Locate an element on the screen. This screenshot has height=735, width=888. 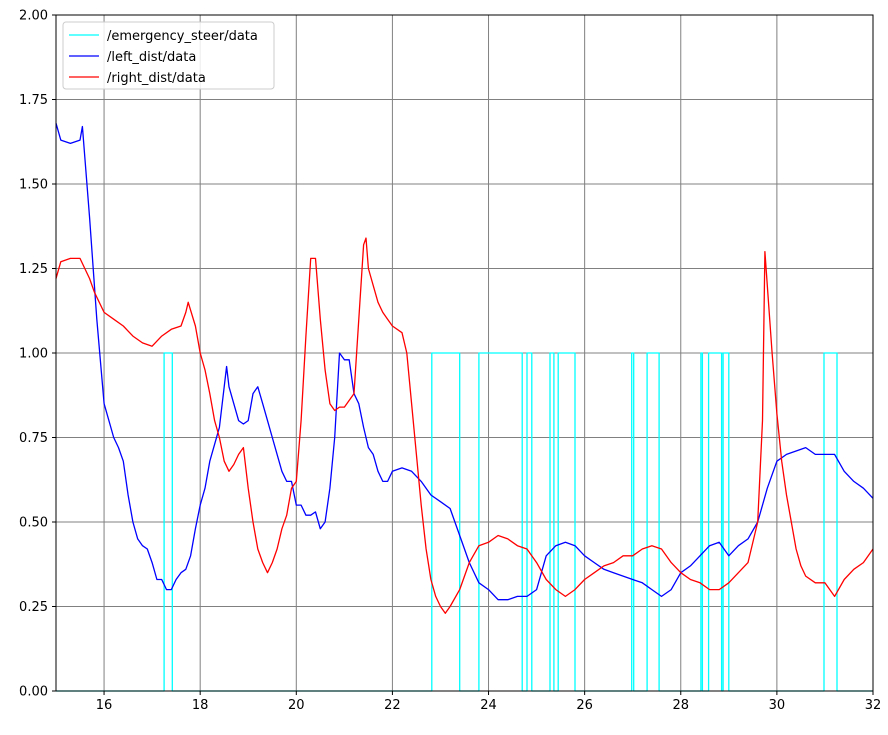
legend-box is located at coordinates (168, 55).